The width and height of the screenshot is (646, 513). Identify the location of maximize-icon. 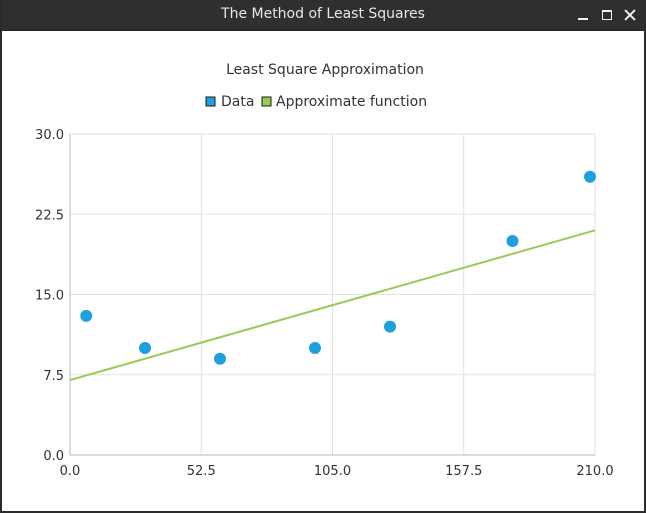
(607, 15).